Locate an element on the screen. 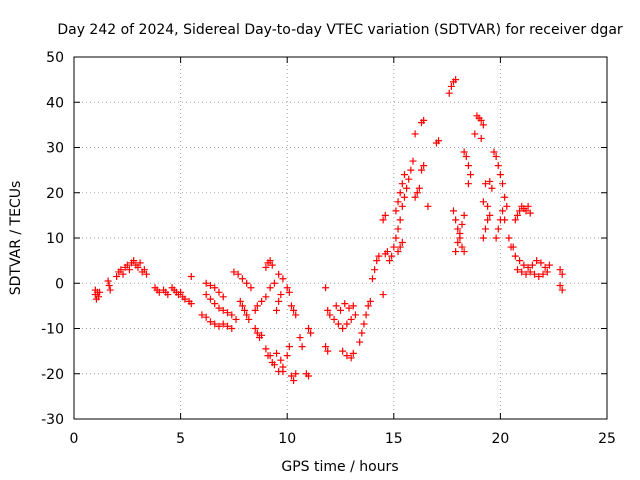 The image size is (640, 480). y-tick-label: 30 is located at coordinates (55, 149).